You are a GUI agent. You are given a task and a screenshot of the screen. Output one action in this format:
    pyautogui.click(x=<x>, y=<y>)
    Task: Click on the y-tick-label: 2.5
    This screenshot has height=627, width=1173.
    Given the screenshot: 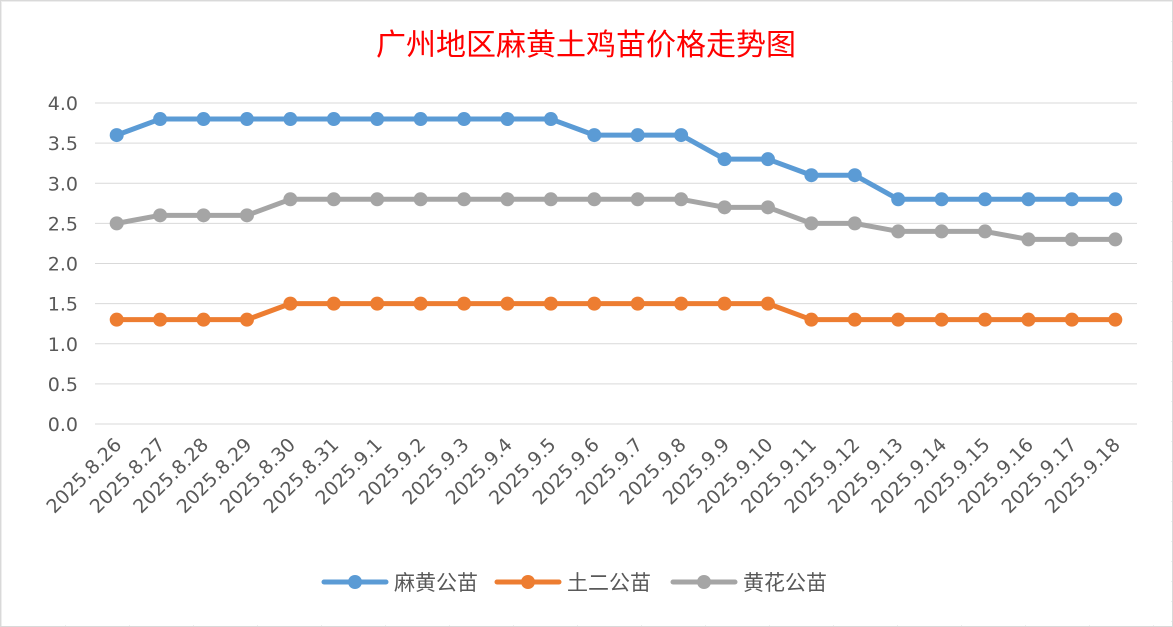 What is the action you would take?
    pyautogui.click(x=63, y=224)
    